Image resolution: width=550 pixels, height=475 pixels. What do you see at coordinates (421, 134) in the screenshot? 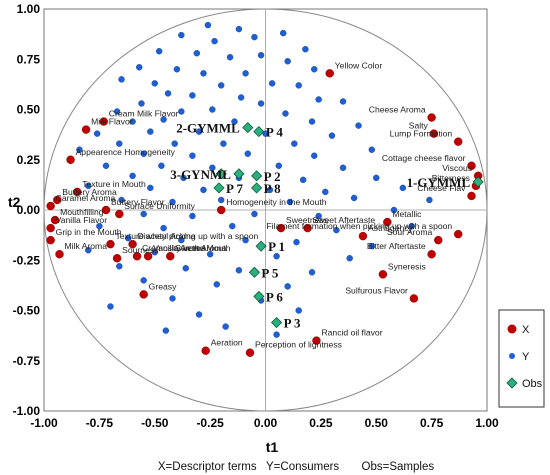
I see `descriptor-label: Lump Formation` at bounding box center [421, 134].